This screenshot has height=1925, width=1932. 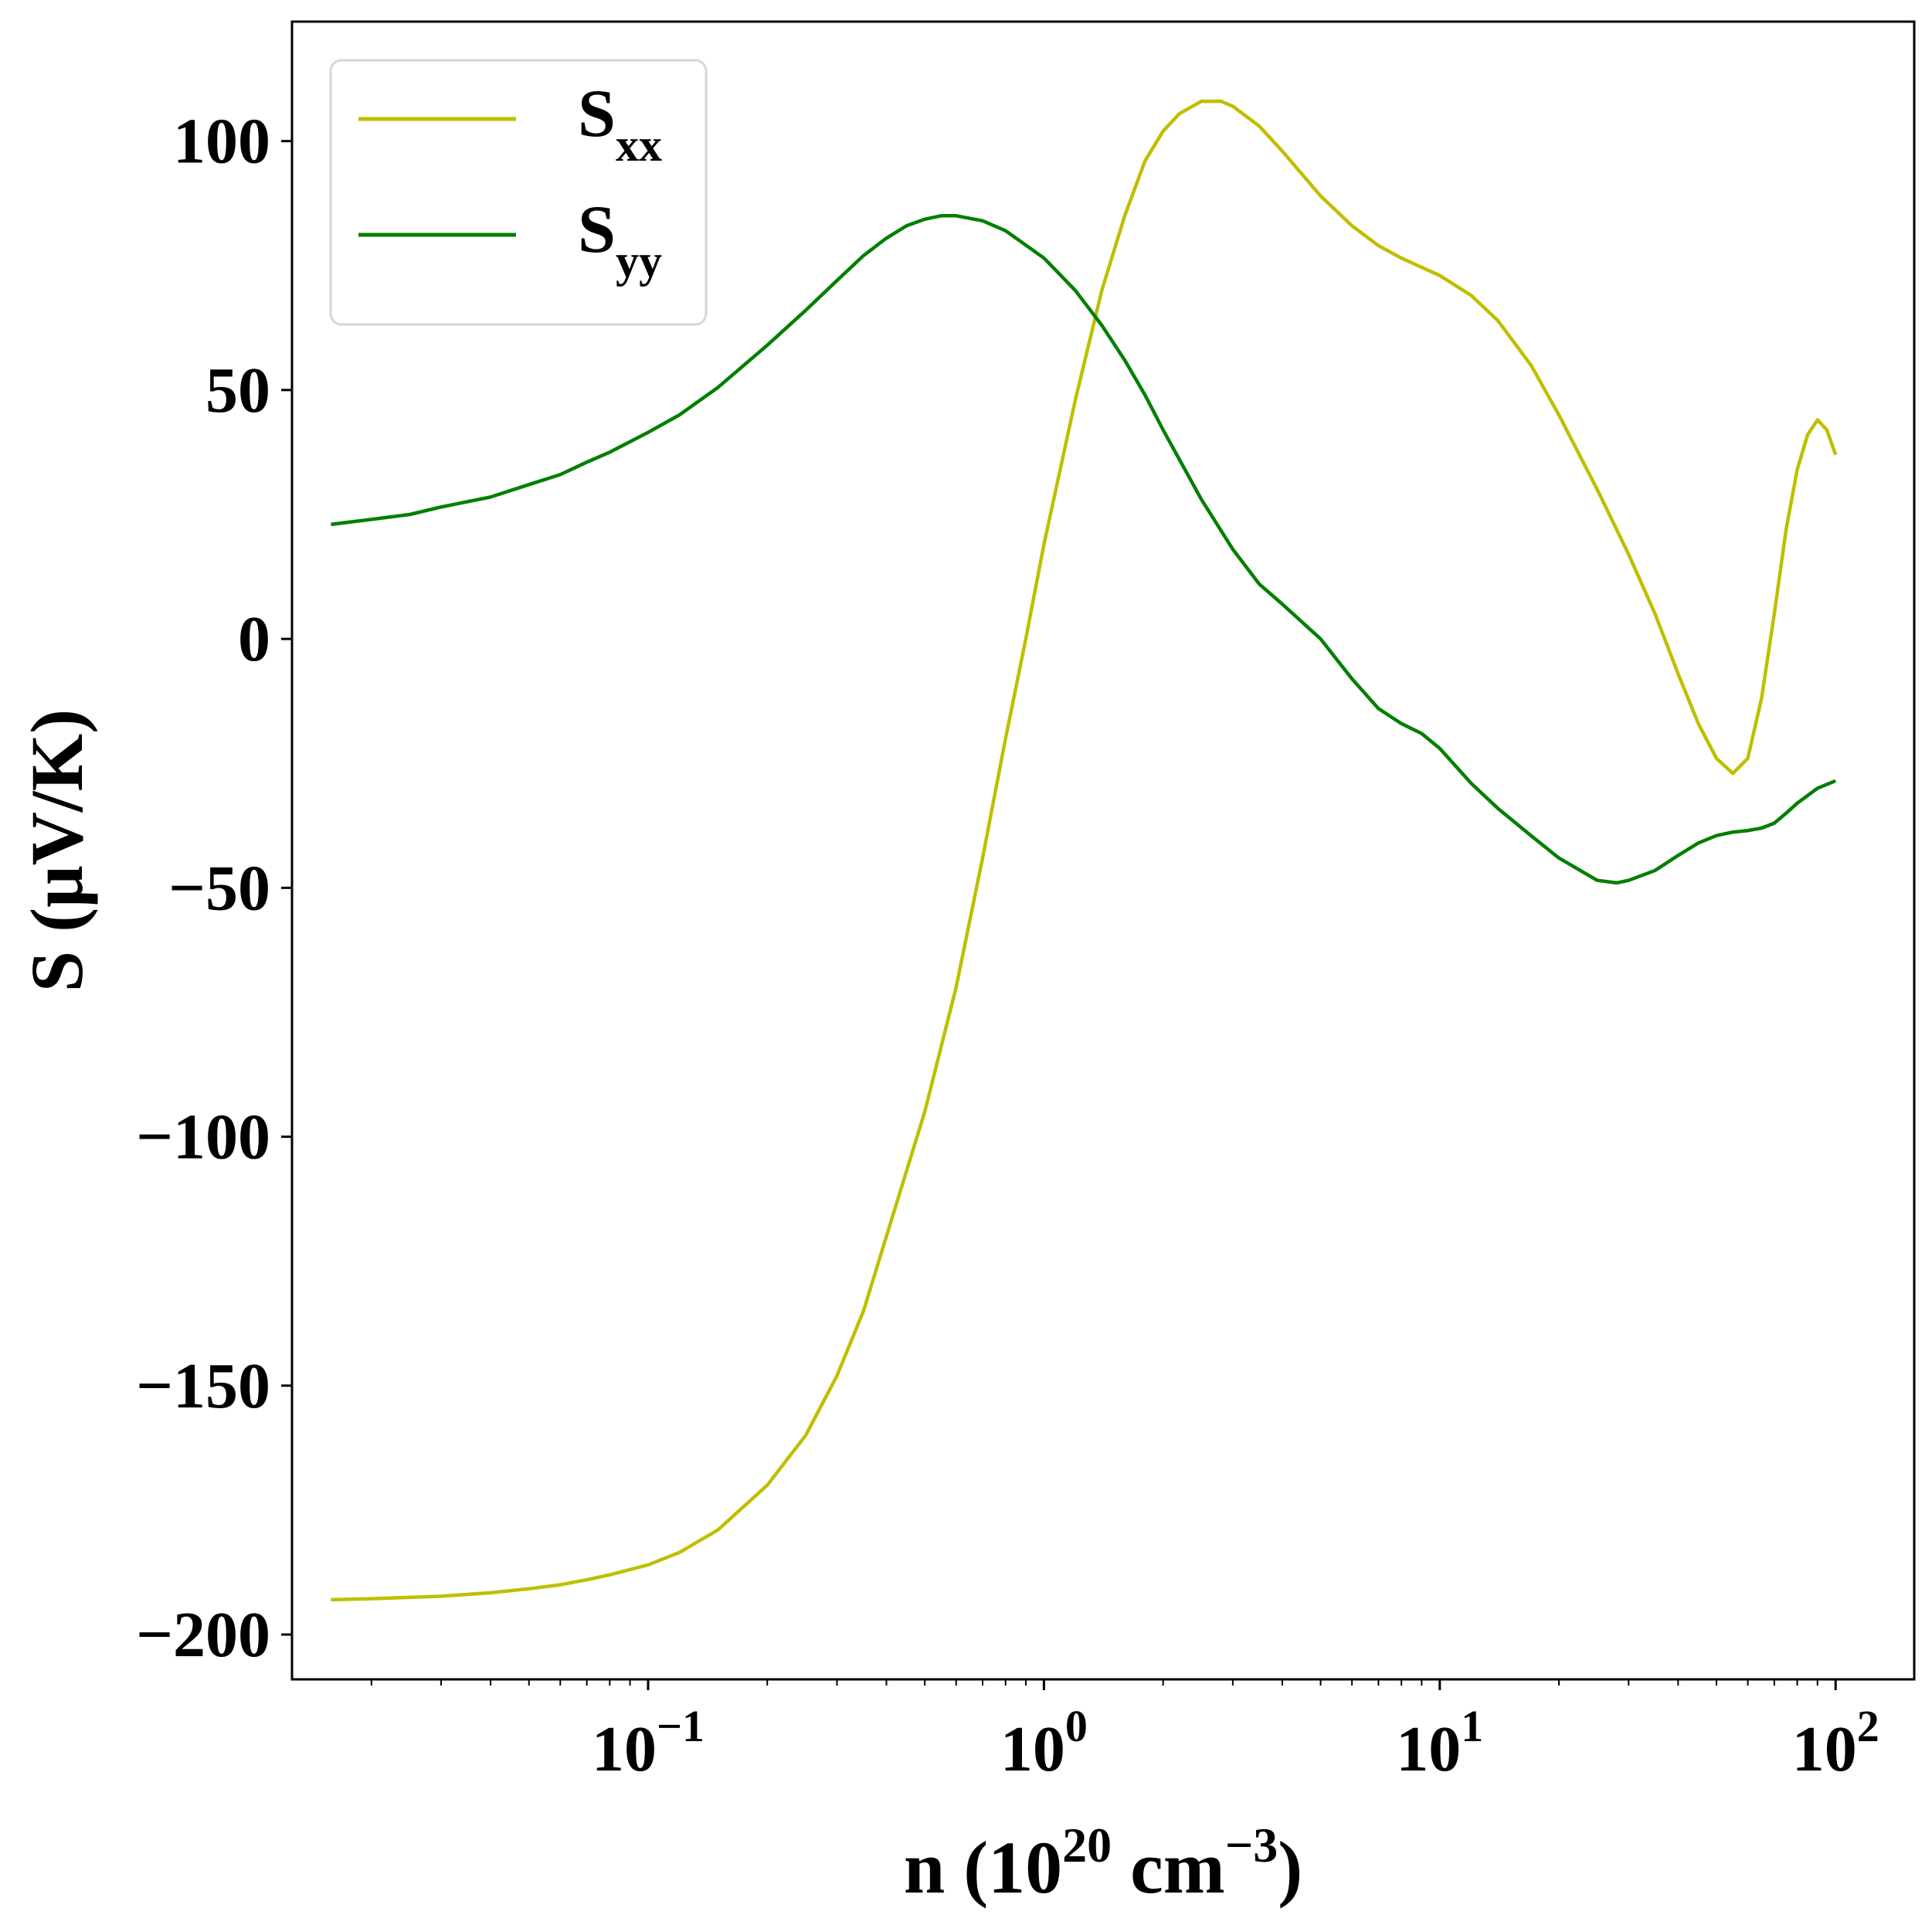 I want to click on legend-label-sub: xx, so click(x=639, y=145).